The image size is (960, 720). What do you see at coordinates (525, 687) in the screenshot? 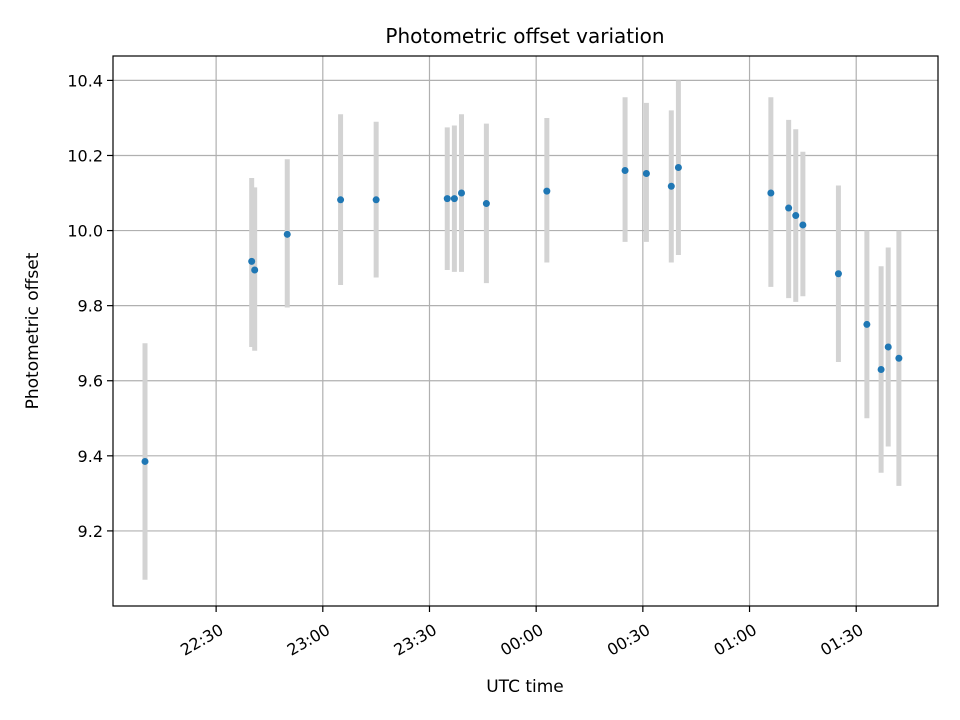
I see `x-axis-label: UTC time` at bounding box center [525, 687].